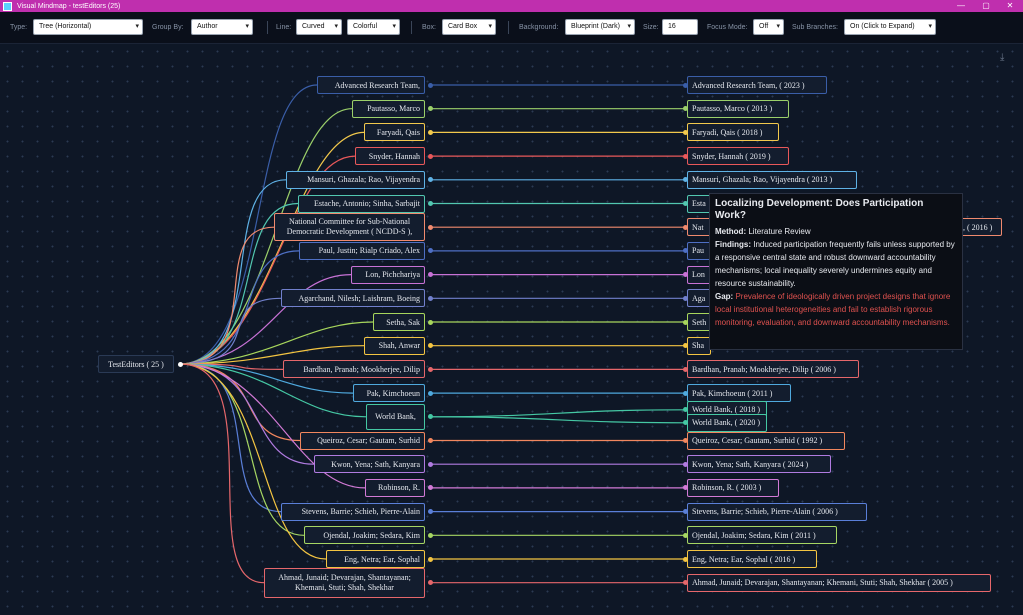 Image resolution: width=1023 pixels, height=615 pixels. I want to click on author-node: World Bank,, so click(395, 416).